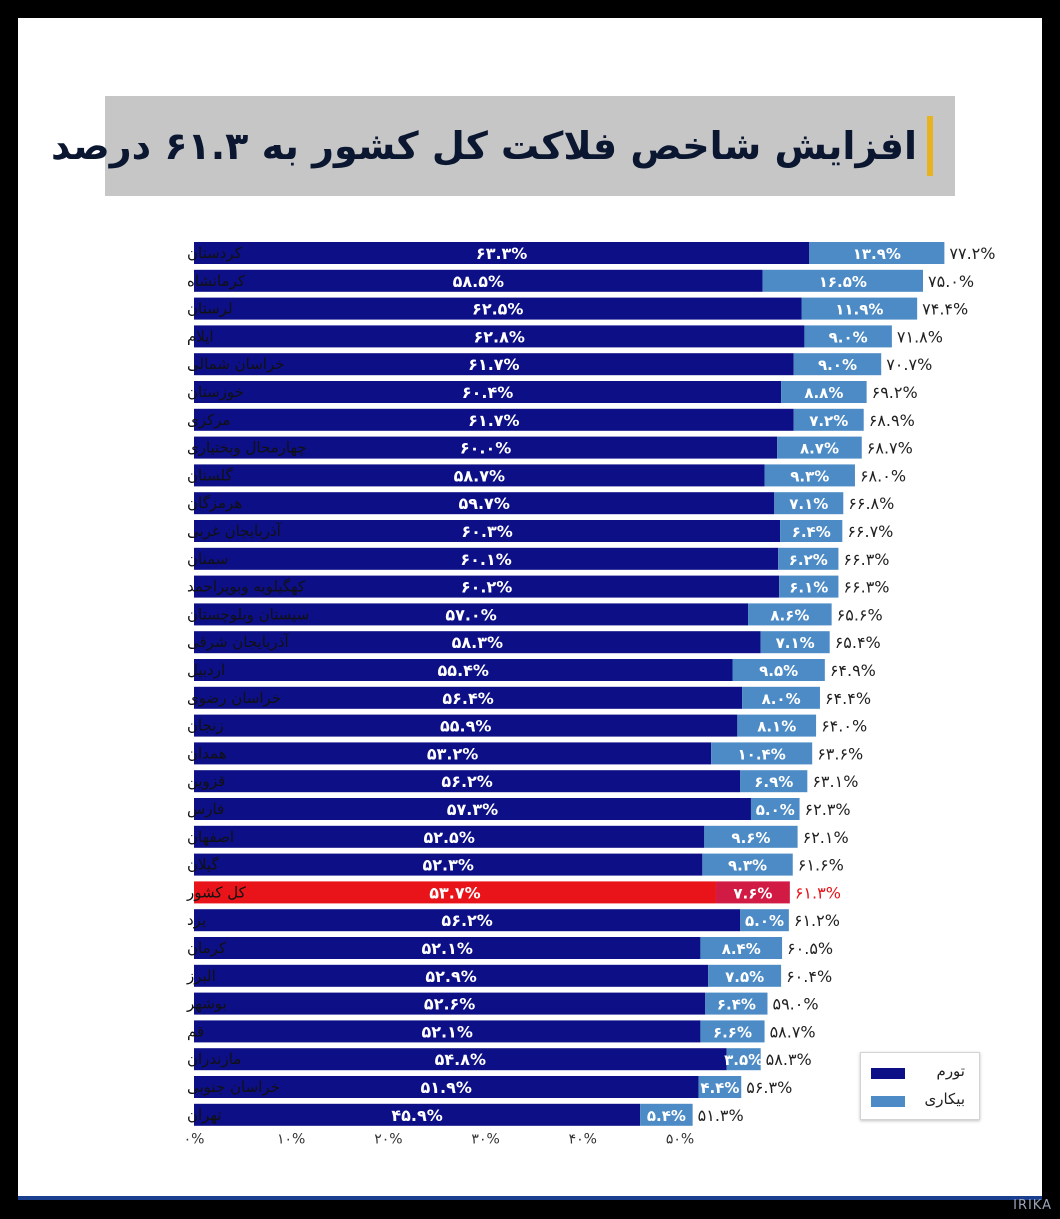 This screenshot has width=1060, height=1219. I want to click on total-value-label: ۶۹.۲%, so click(895, 392).